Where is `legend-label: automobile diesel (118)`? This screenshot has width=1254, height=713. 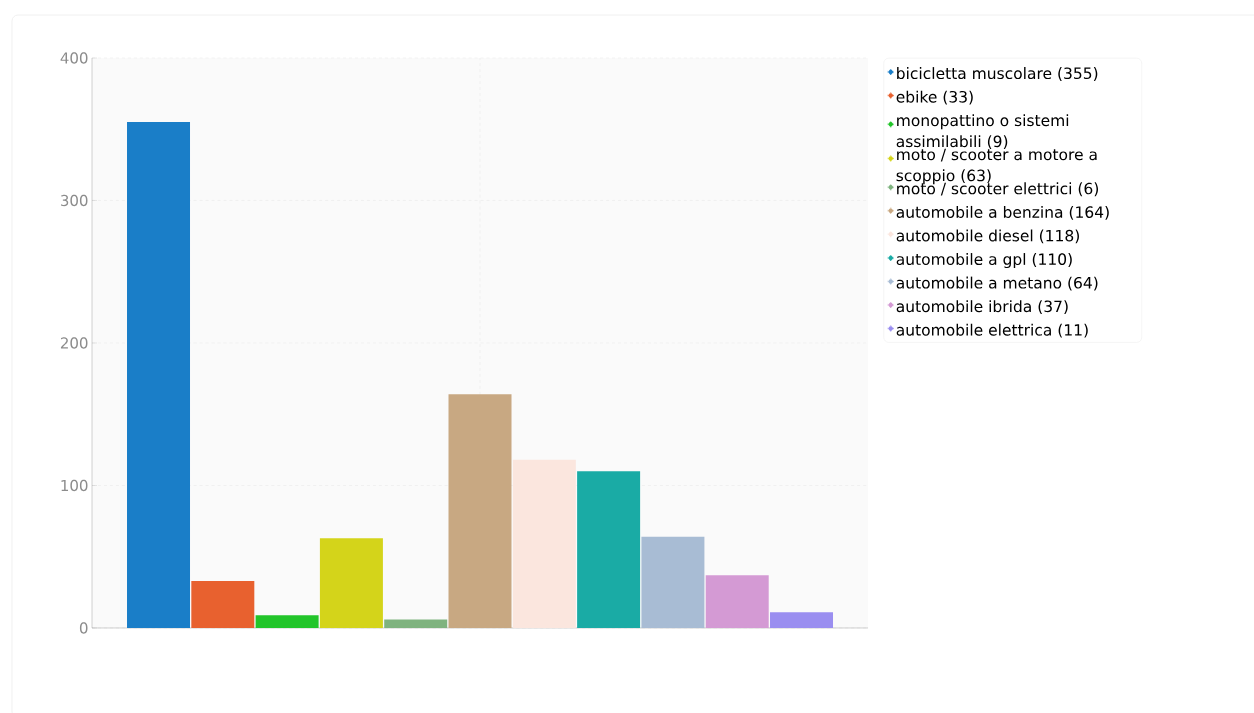 legend-label: automobile diesel (118) is located at coordinates (987, 236).